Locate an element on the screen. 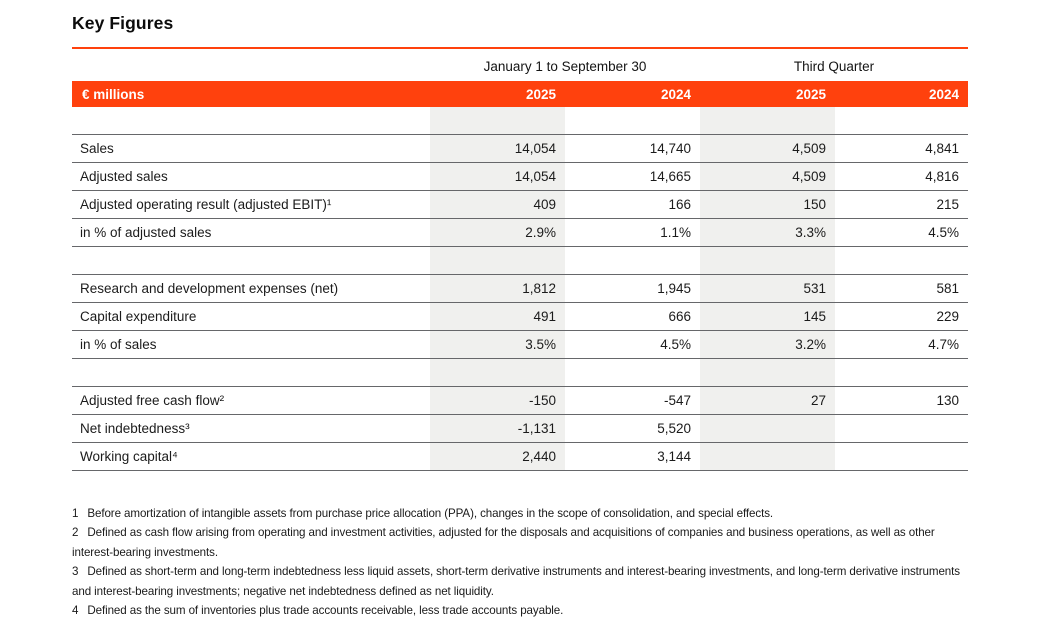 The height and width of the screenshot is (622, 1040). table-row-capital-expenditure: Capital expenditure 491 666 145 229 is located at coordinates (520, 317).